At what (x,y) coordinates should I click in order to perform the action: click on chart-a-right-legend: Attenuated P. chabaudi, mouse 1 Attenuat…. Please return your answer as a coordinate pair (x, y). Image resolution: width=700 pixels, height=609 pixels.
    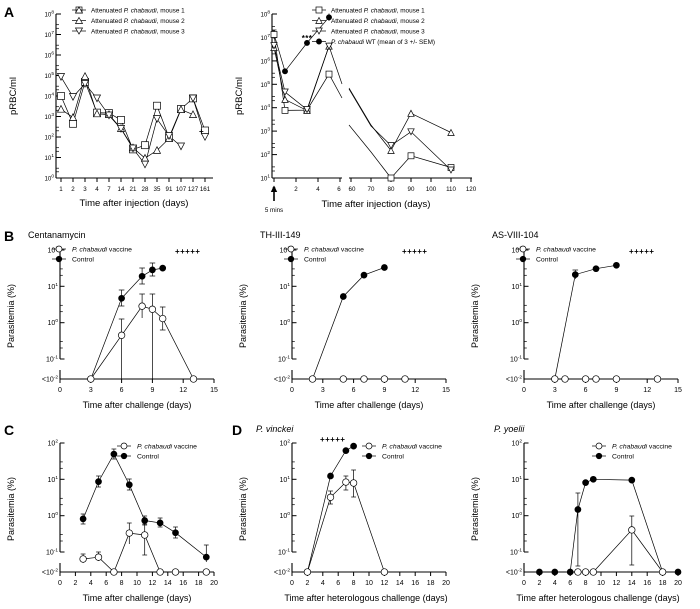
    Looking at the image, I should click on (373, 26).